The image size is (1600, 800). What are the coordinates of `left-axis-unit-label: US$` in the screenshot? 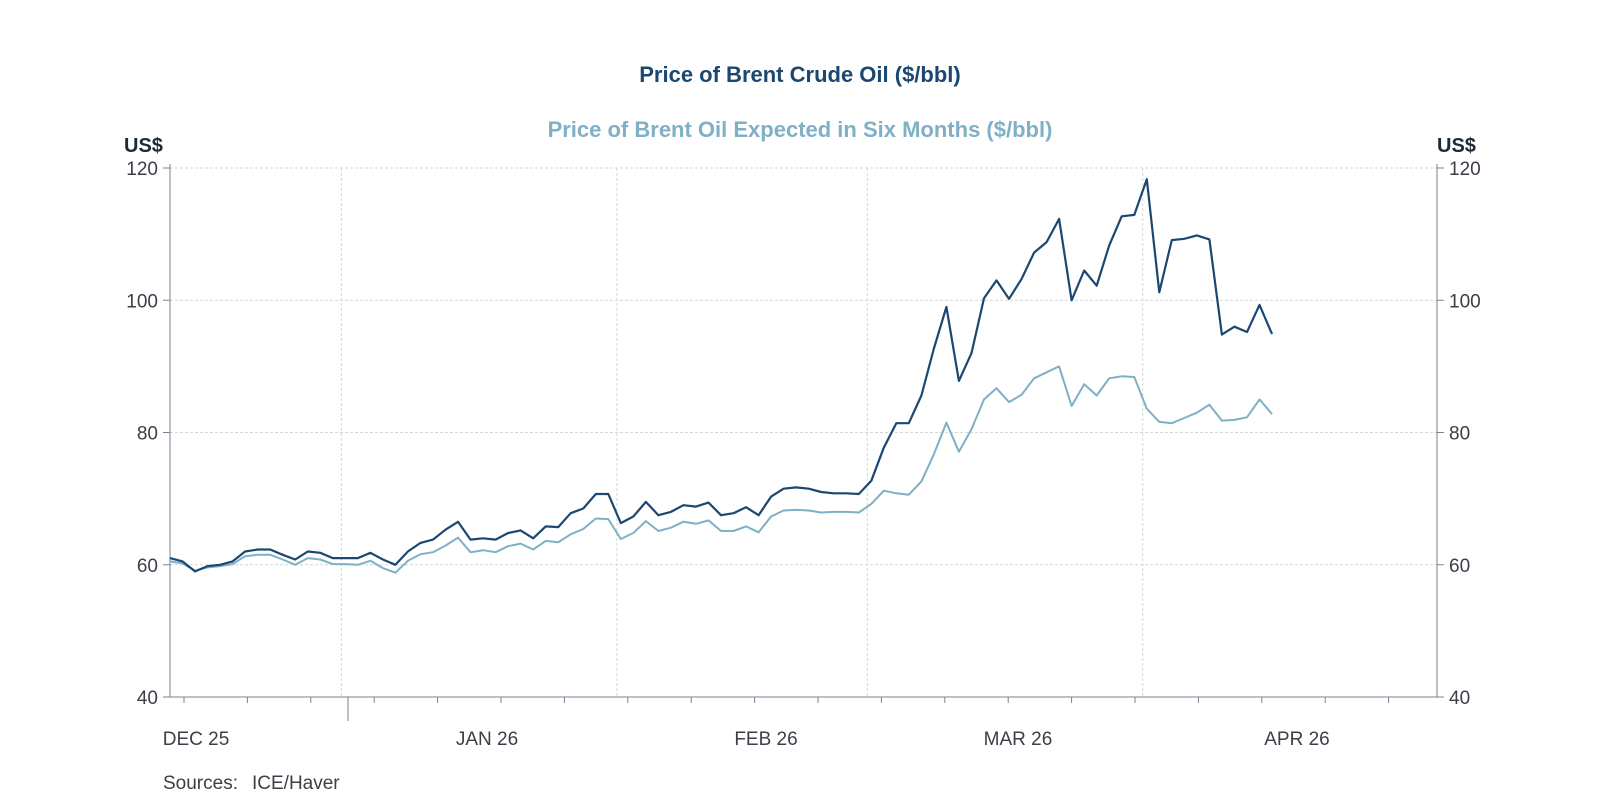 It's located at (143, 146).